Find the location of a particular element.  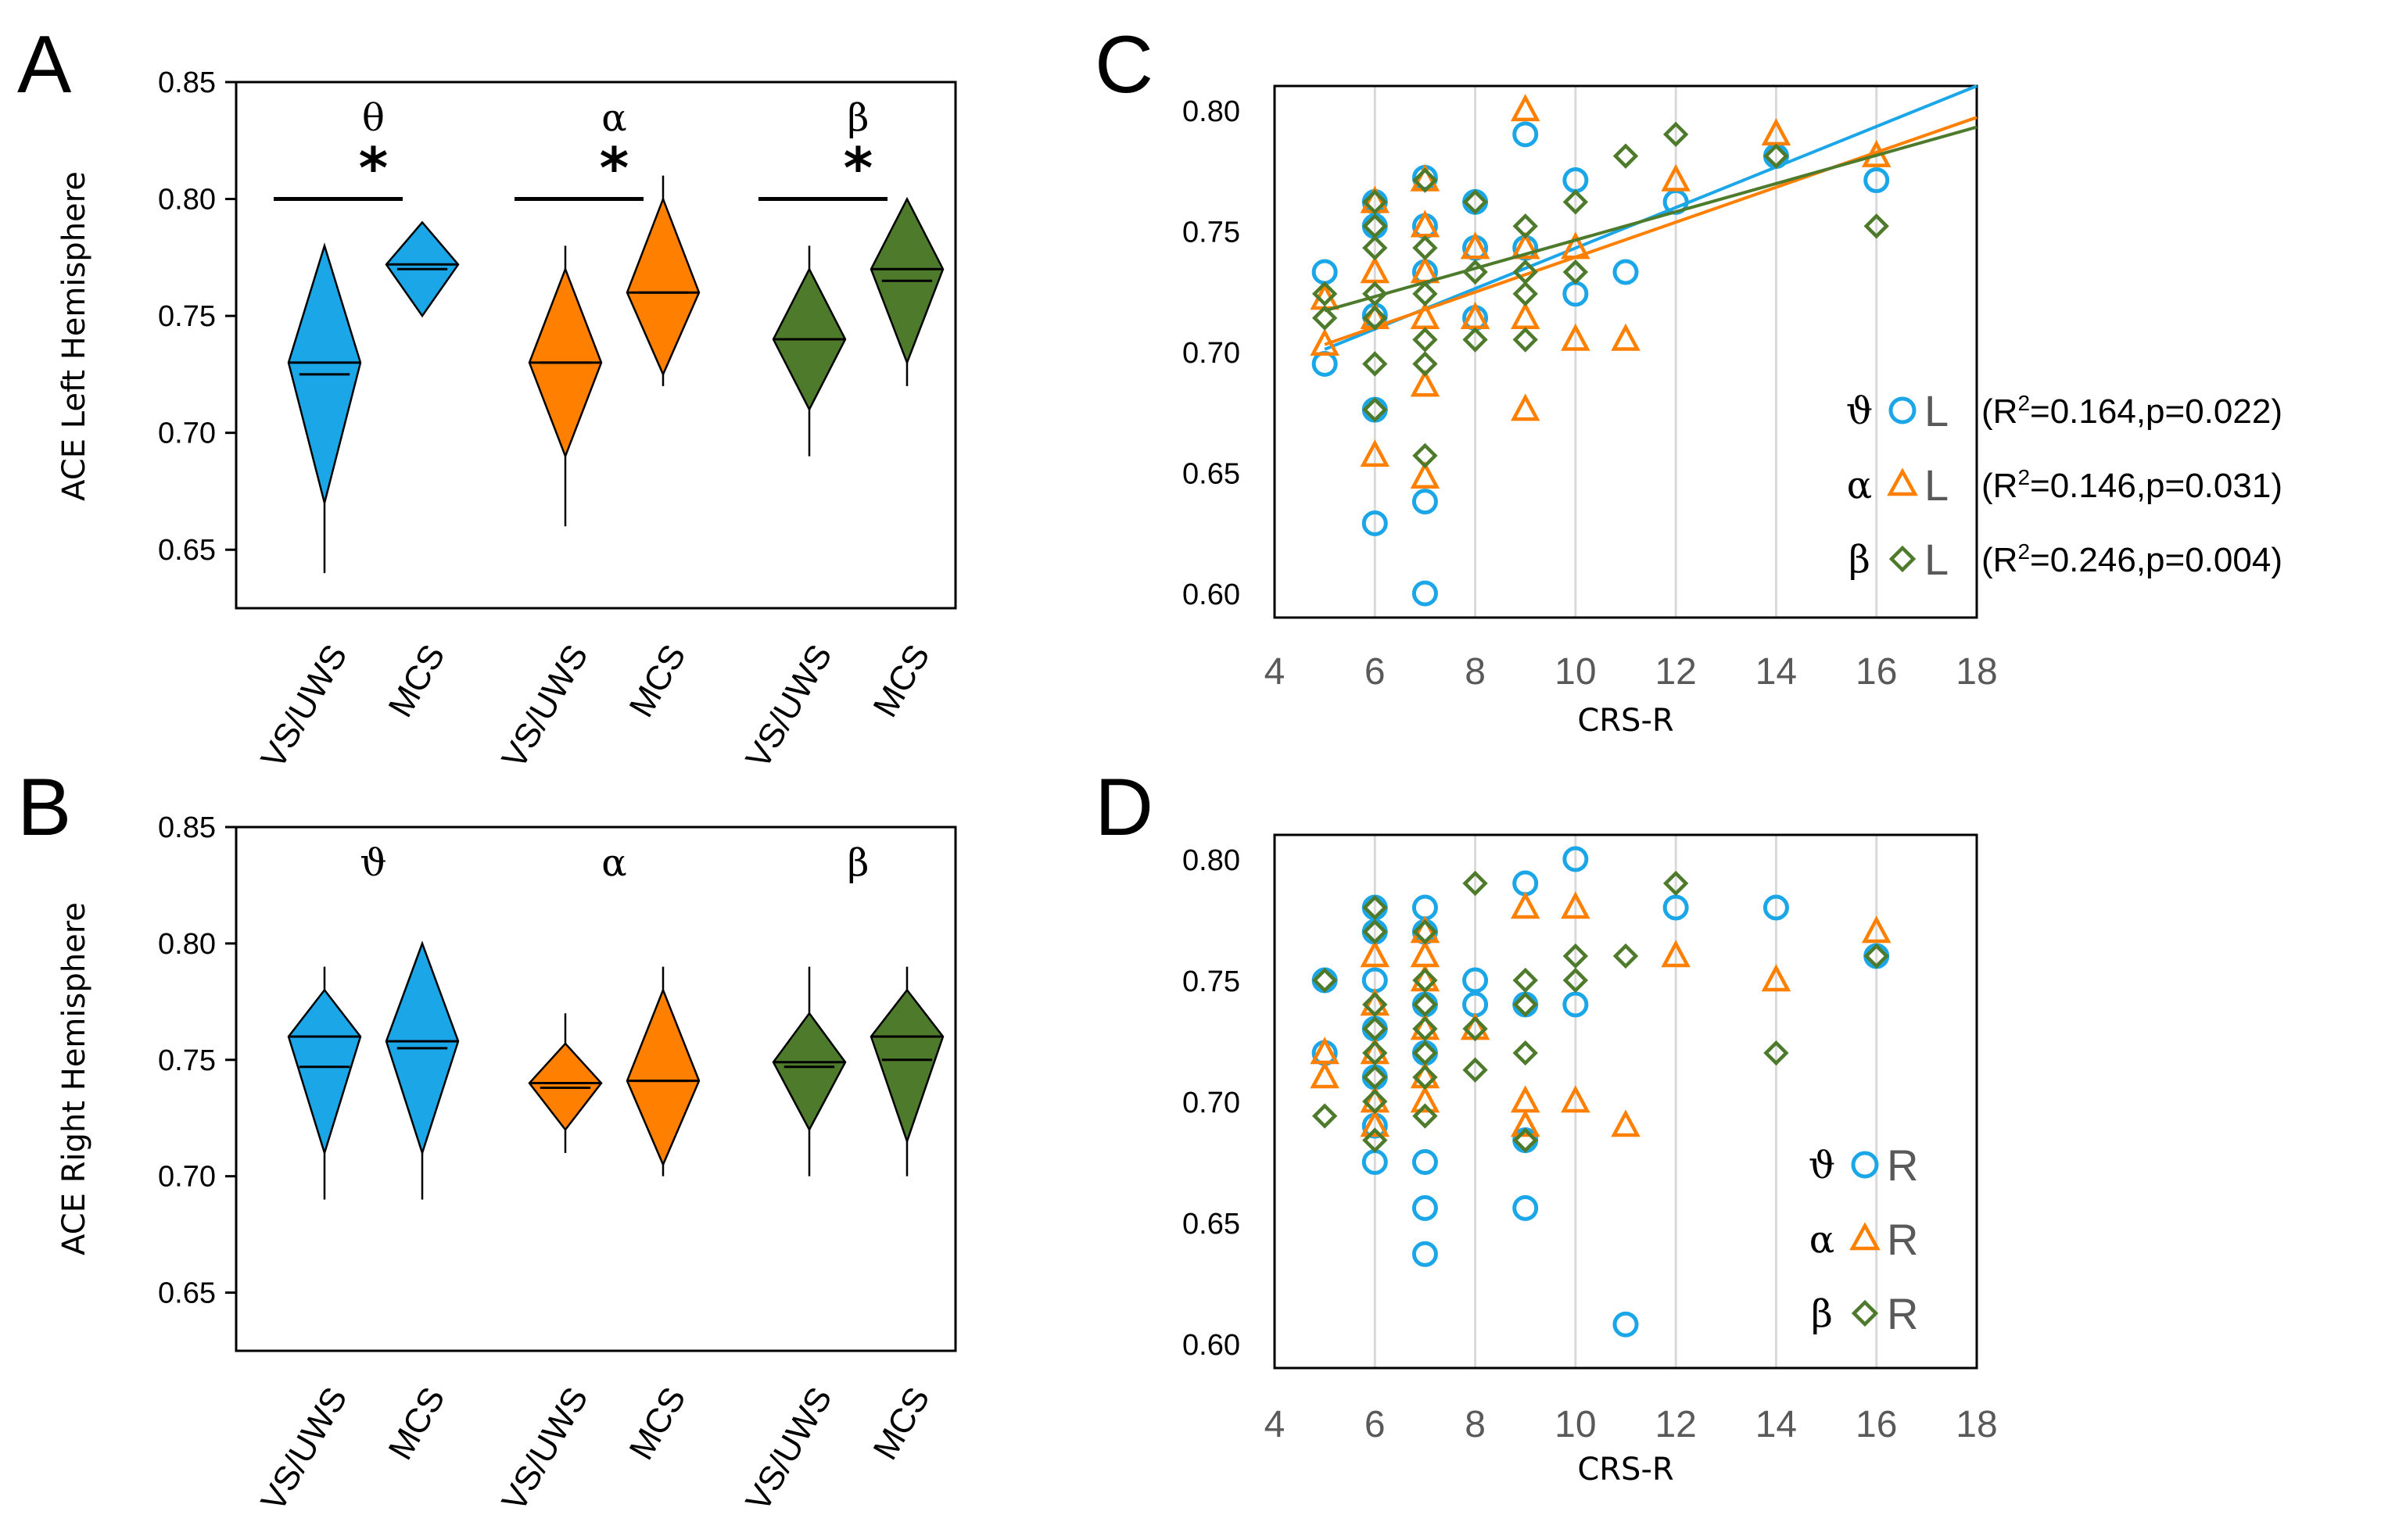

panel-letter-b: B is located at coordinates (44, 807).